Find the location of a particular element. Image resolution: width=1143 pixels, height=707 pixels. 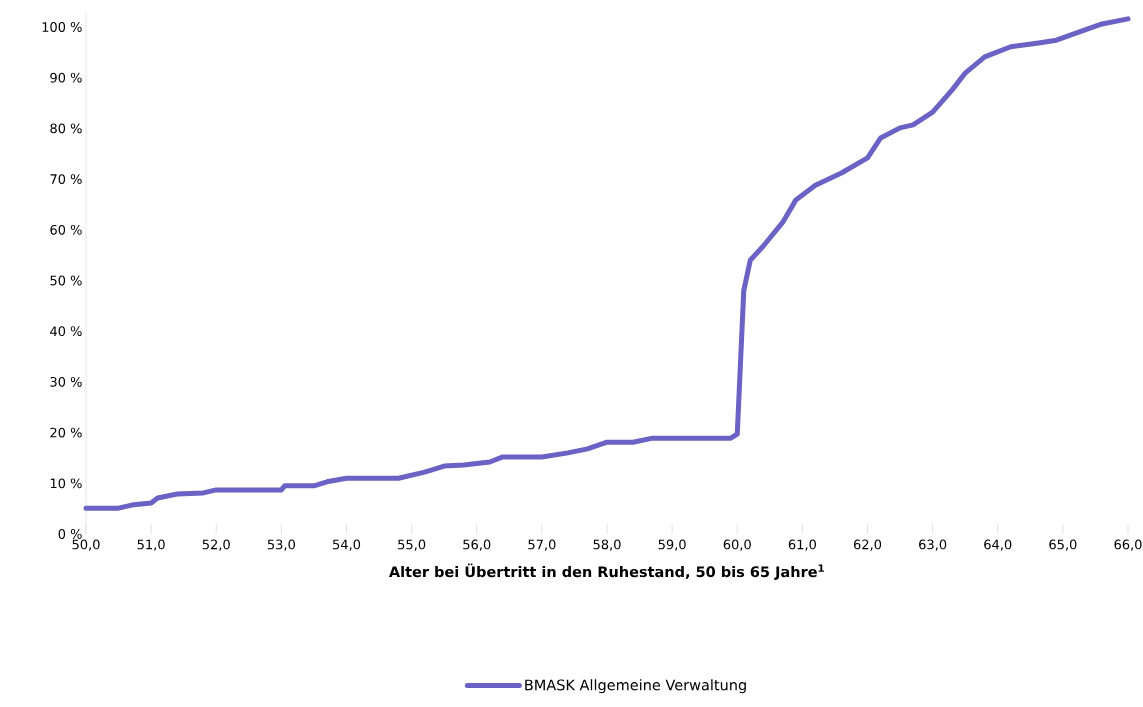

x-tick-label: 54,0 is located at coordinates (347, 545).